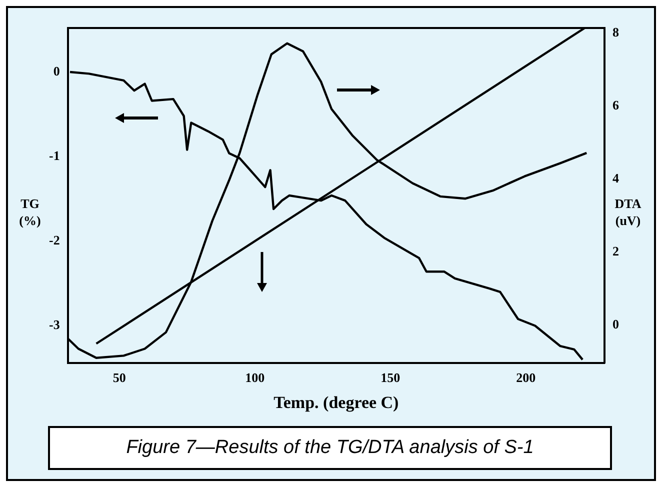 This screenshot has height=485, width=660. Describe the element at coordinates (390, 378) in the screenshot. I see `x-tick-label: 150` at that location.